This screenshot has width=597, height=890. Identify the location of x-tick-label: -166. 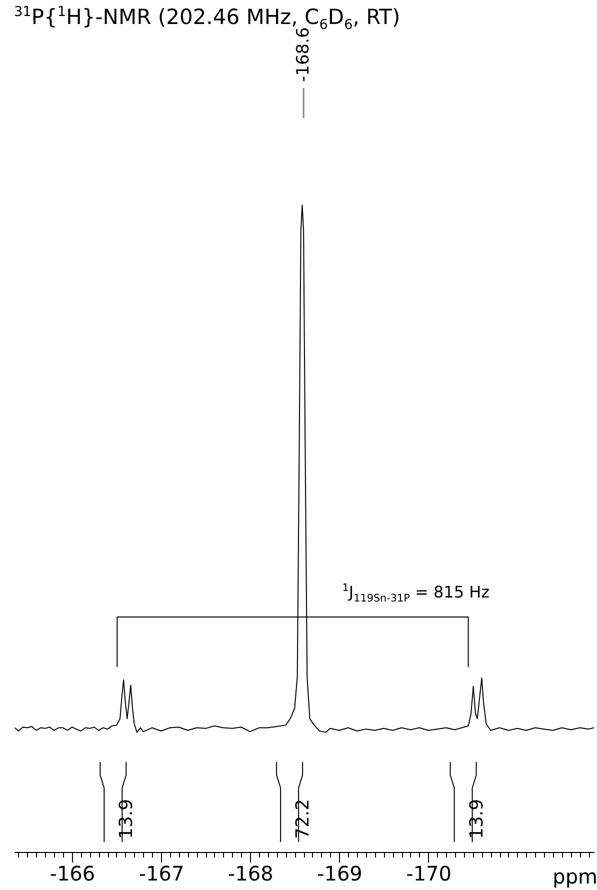
(73, 874).